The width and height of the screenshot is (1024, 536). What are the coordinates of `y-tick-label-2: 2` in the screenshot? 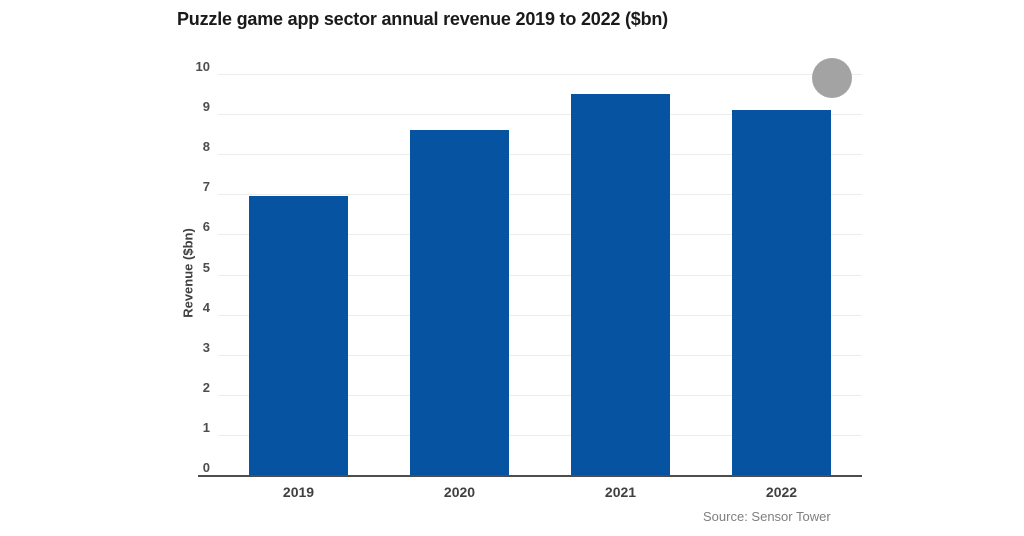 It's located at (206, 387).